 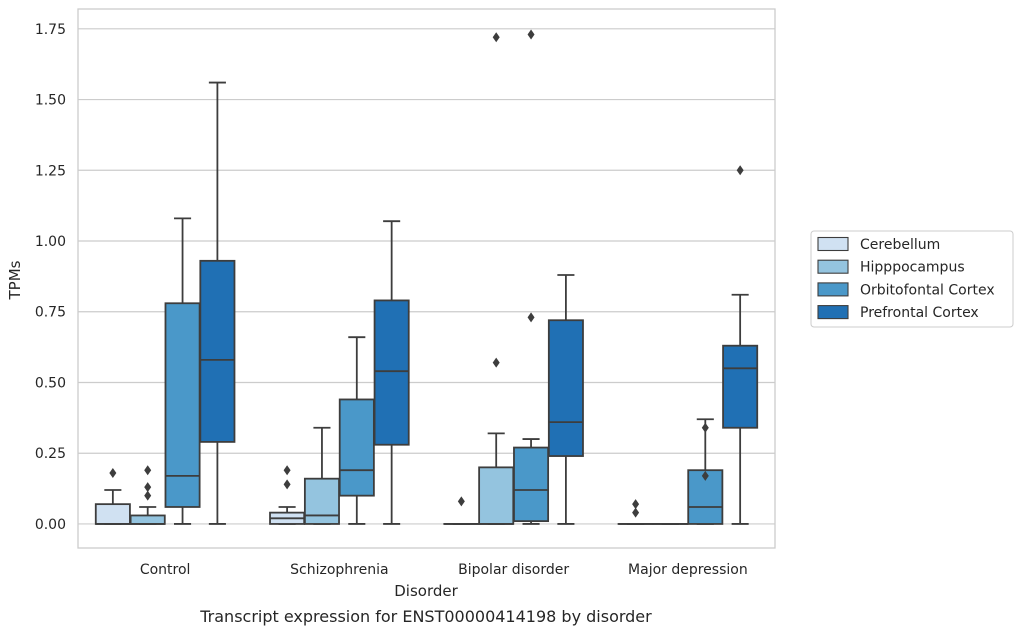 I want to click on legend-frame, so click(x=912, y=279).